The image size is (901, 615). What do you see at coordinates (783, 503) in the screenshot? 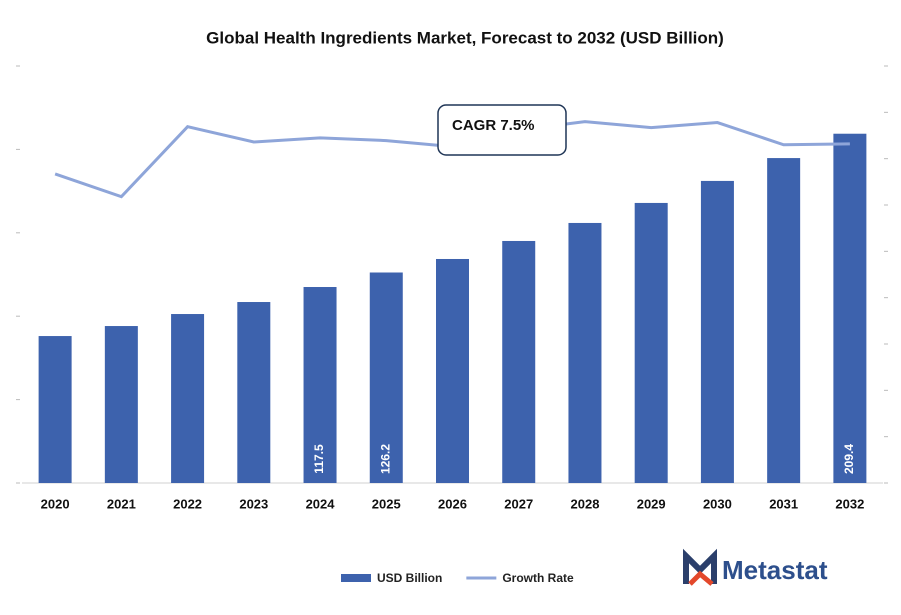
I see `x-tick-label: 2031` at bounding box center [783, 503].